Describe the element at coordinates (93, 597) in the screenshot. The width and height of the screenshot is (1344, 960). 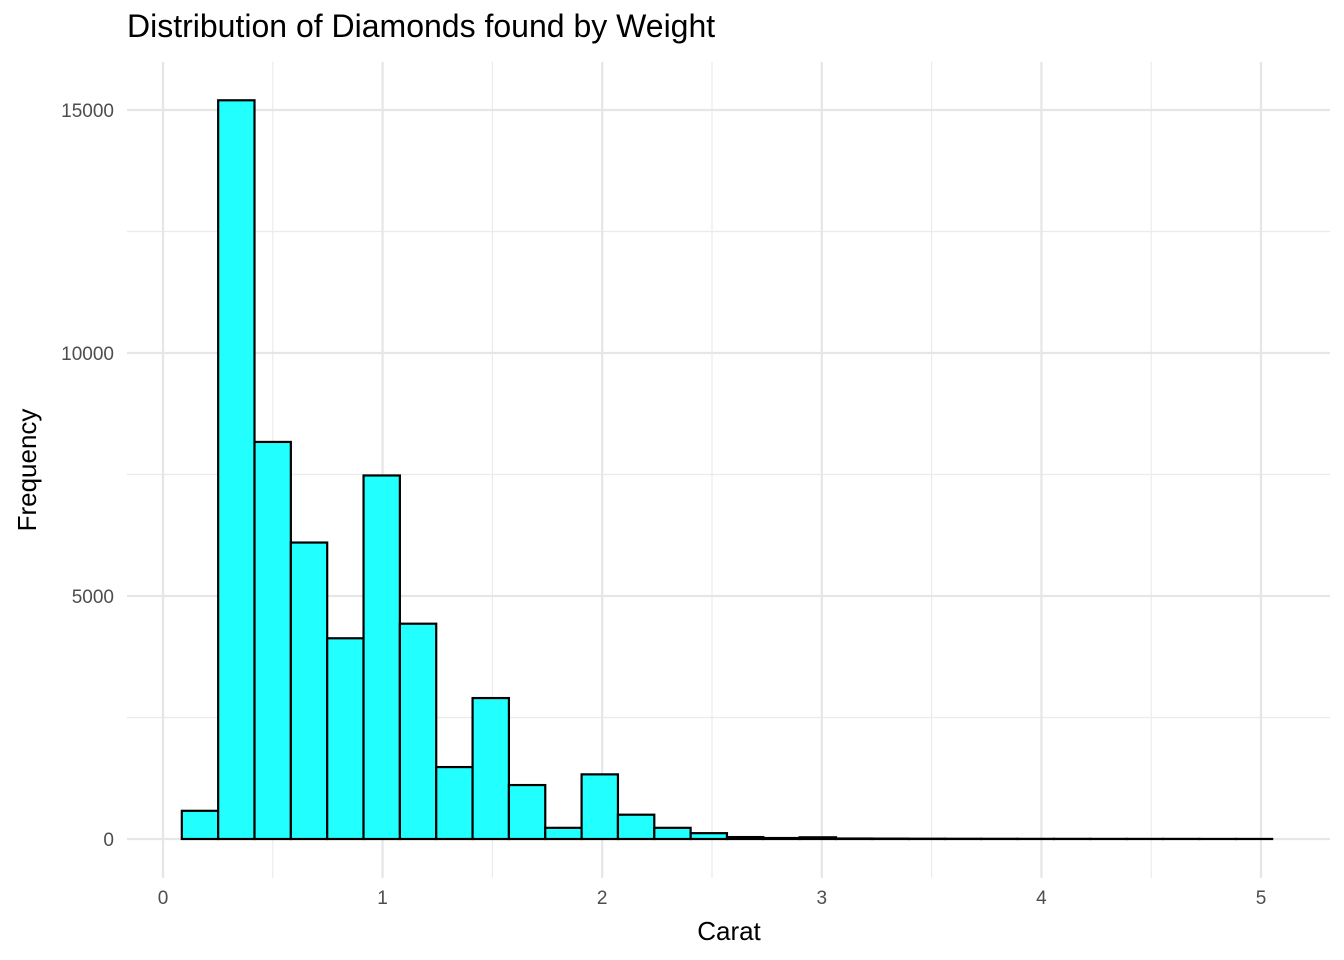
I see `y-tick-label: 5000` at that location.